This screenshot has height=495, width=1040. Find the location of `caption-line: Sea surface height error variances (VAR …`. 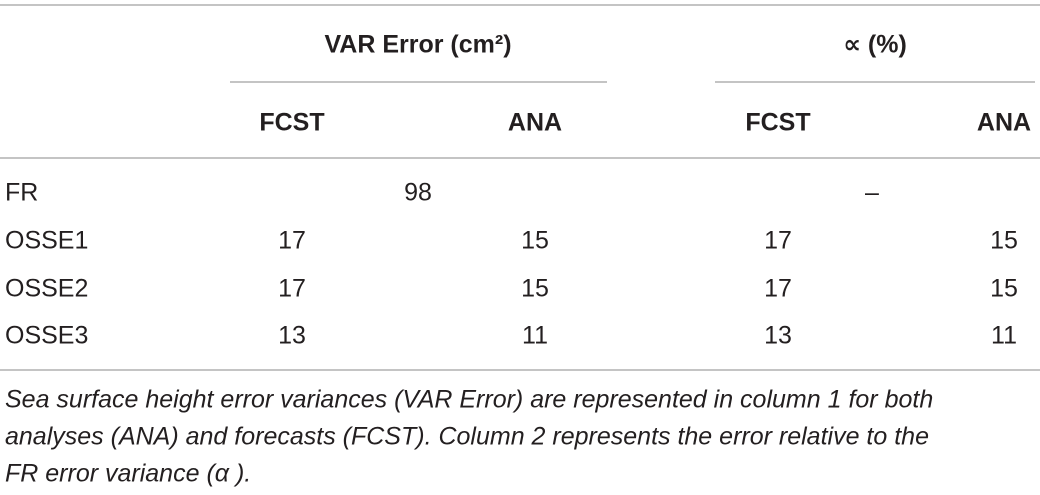

caption-line: Sea surface height error variances (VAR … is located at coordinates (469, 400).